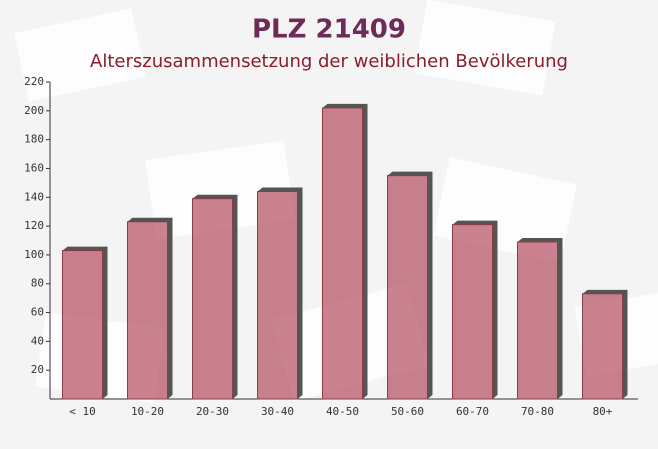 This screenshot has height=449, width=658. I want to click on y-tick-label: 60, so click(37, 312).